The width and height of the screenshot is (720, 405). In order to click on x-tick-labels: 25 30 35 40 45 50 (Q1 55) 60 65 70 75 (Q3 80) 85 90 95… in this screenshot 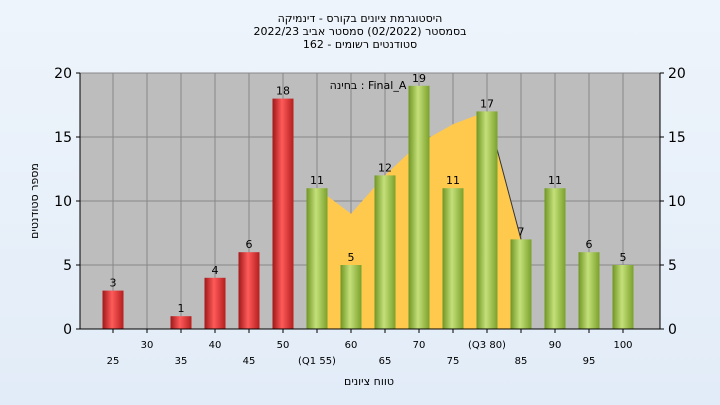, I will do `click(370, 348)`.